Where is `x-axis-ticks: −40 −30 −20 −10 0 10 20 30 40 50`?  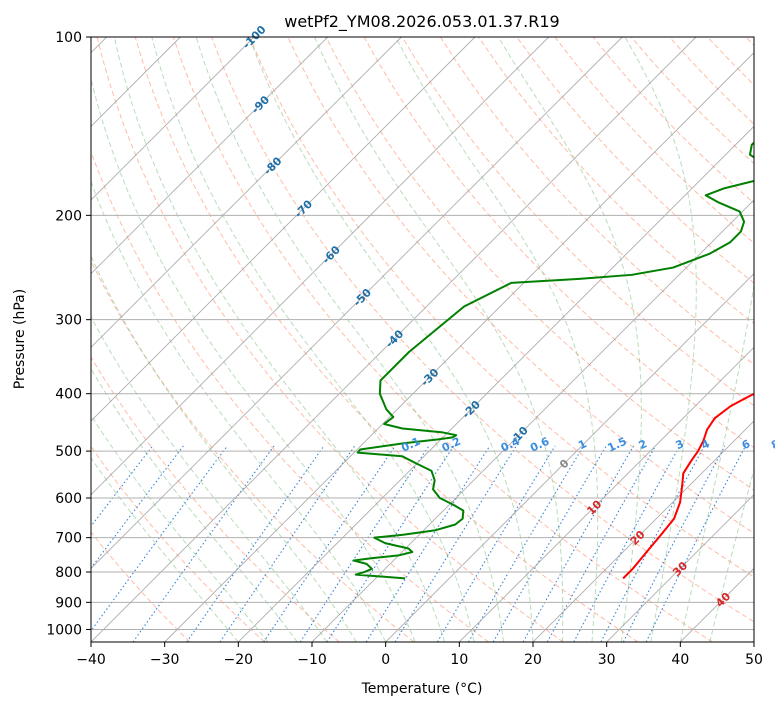 x-axis-ticks: −40 −30 −20 −10 0 10 20 30 40 50 is located at coordinates (419, 655).